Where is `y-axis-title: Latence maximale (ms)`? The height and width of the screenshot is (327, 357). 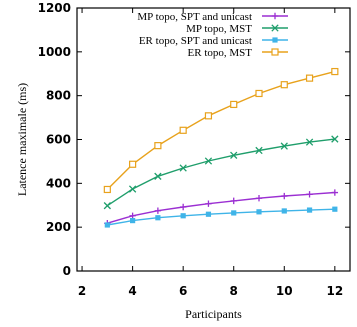
y-axis-title: Latence maximale (ms) is located at coordinates (22, 139).